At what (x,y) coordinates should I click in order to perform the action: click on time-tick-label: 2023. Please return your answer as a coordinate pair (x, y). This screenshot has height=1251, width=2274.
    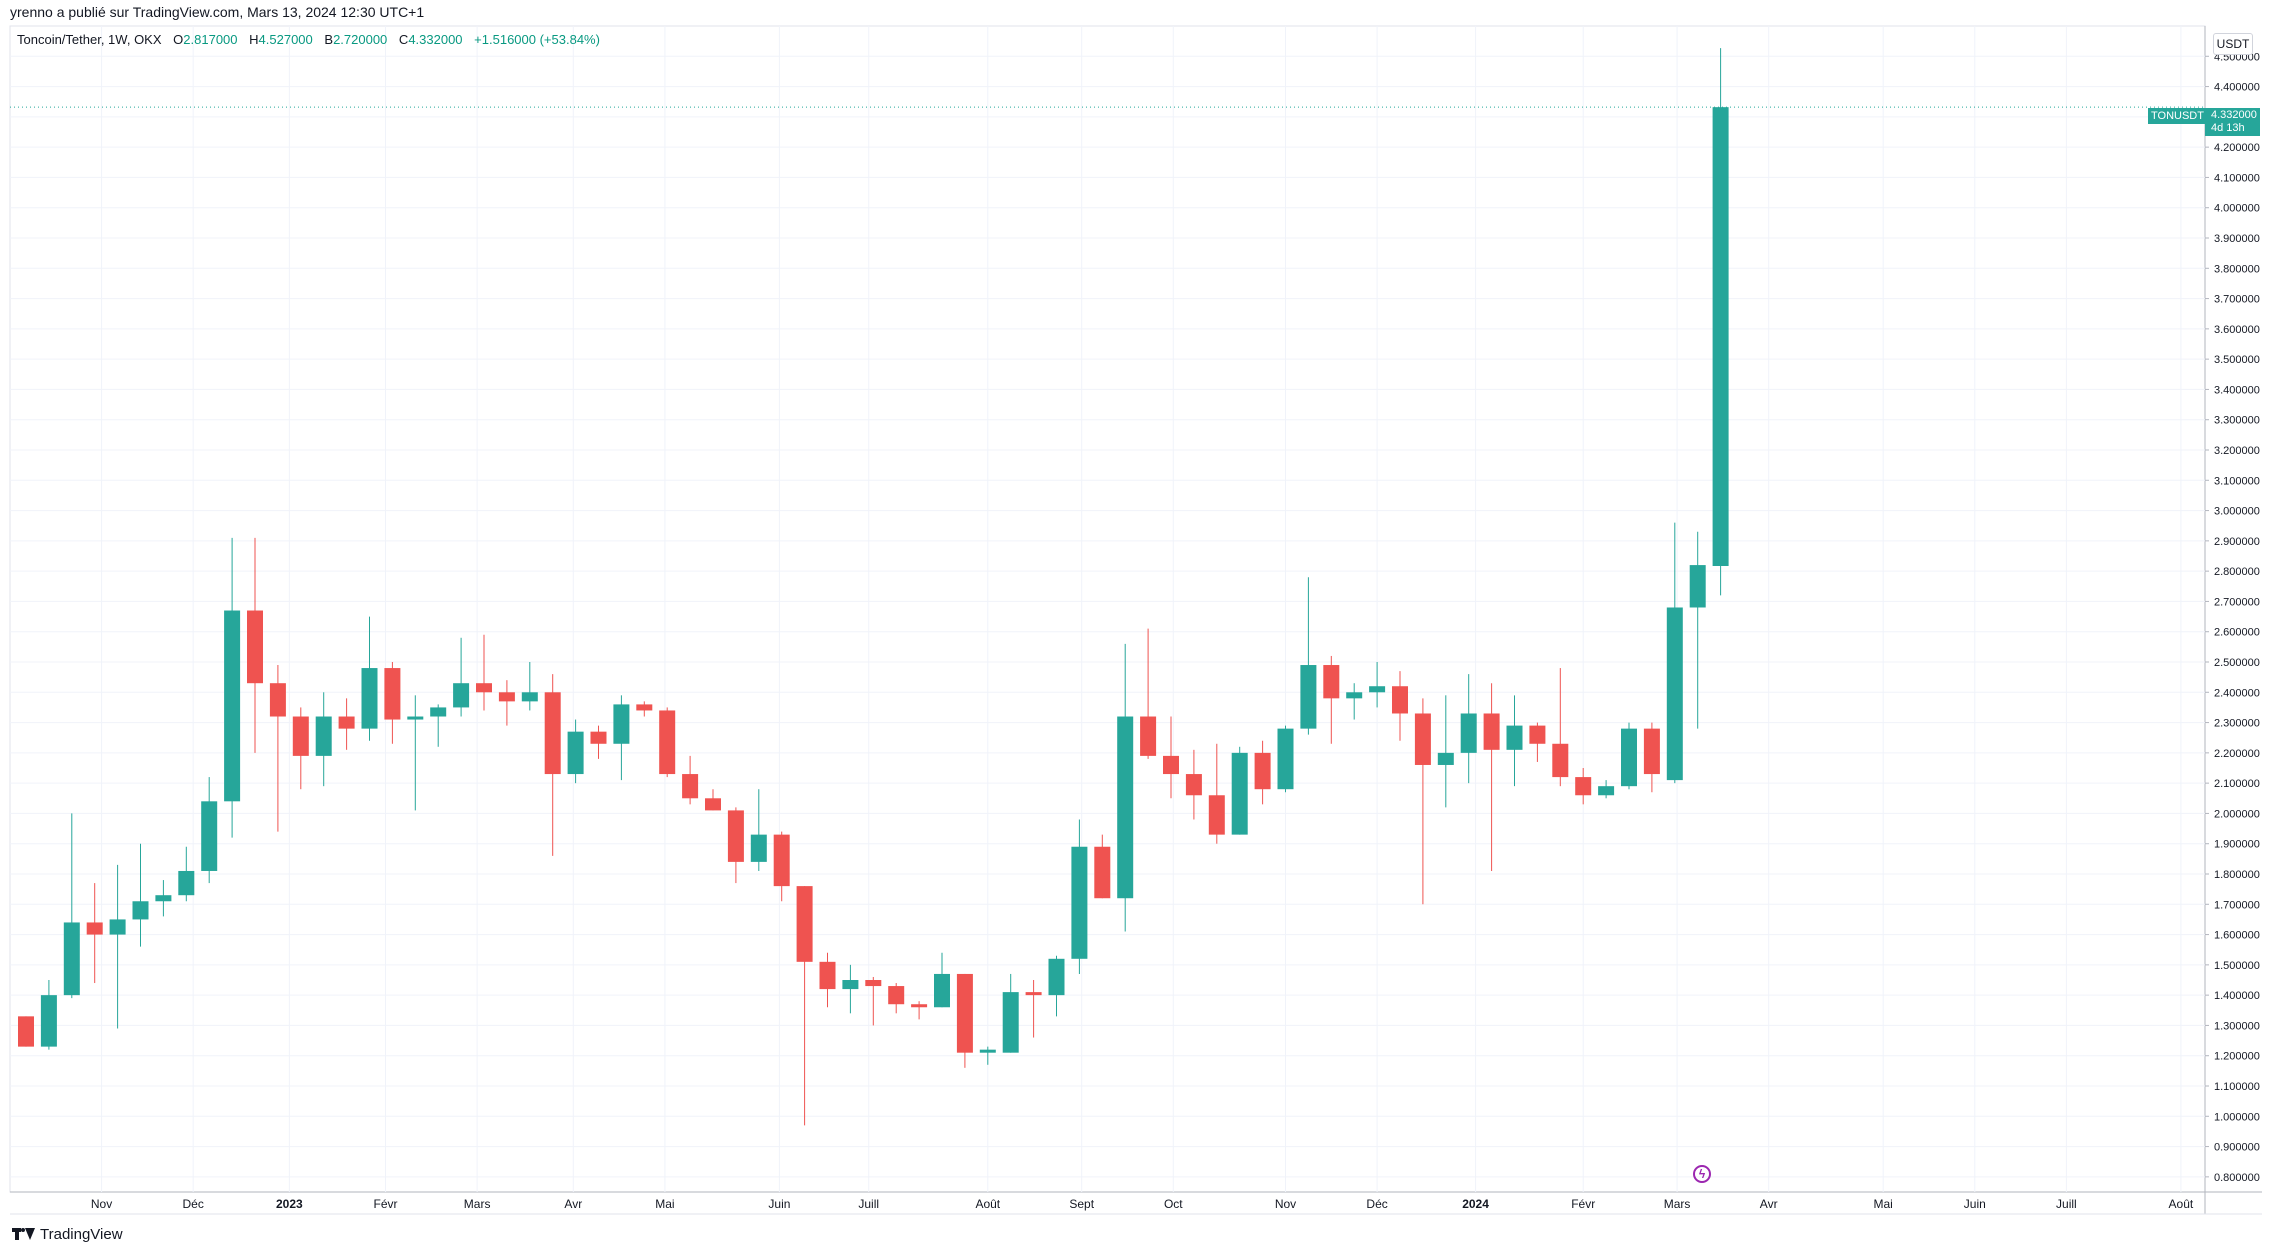
    Looking at the image, I should click on (289, 1204).